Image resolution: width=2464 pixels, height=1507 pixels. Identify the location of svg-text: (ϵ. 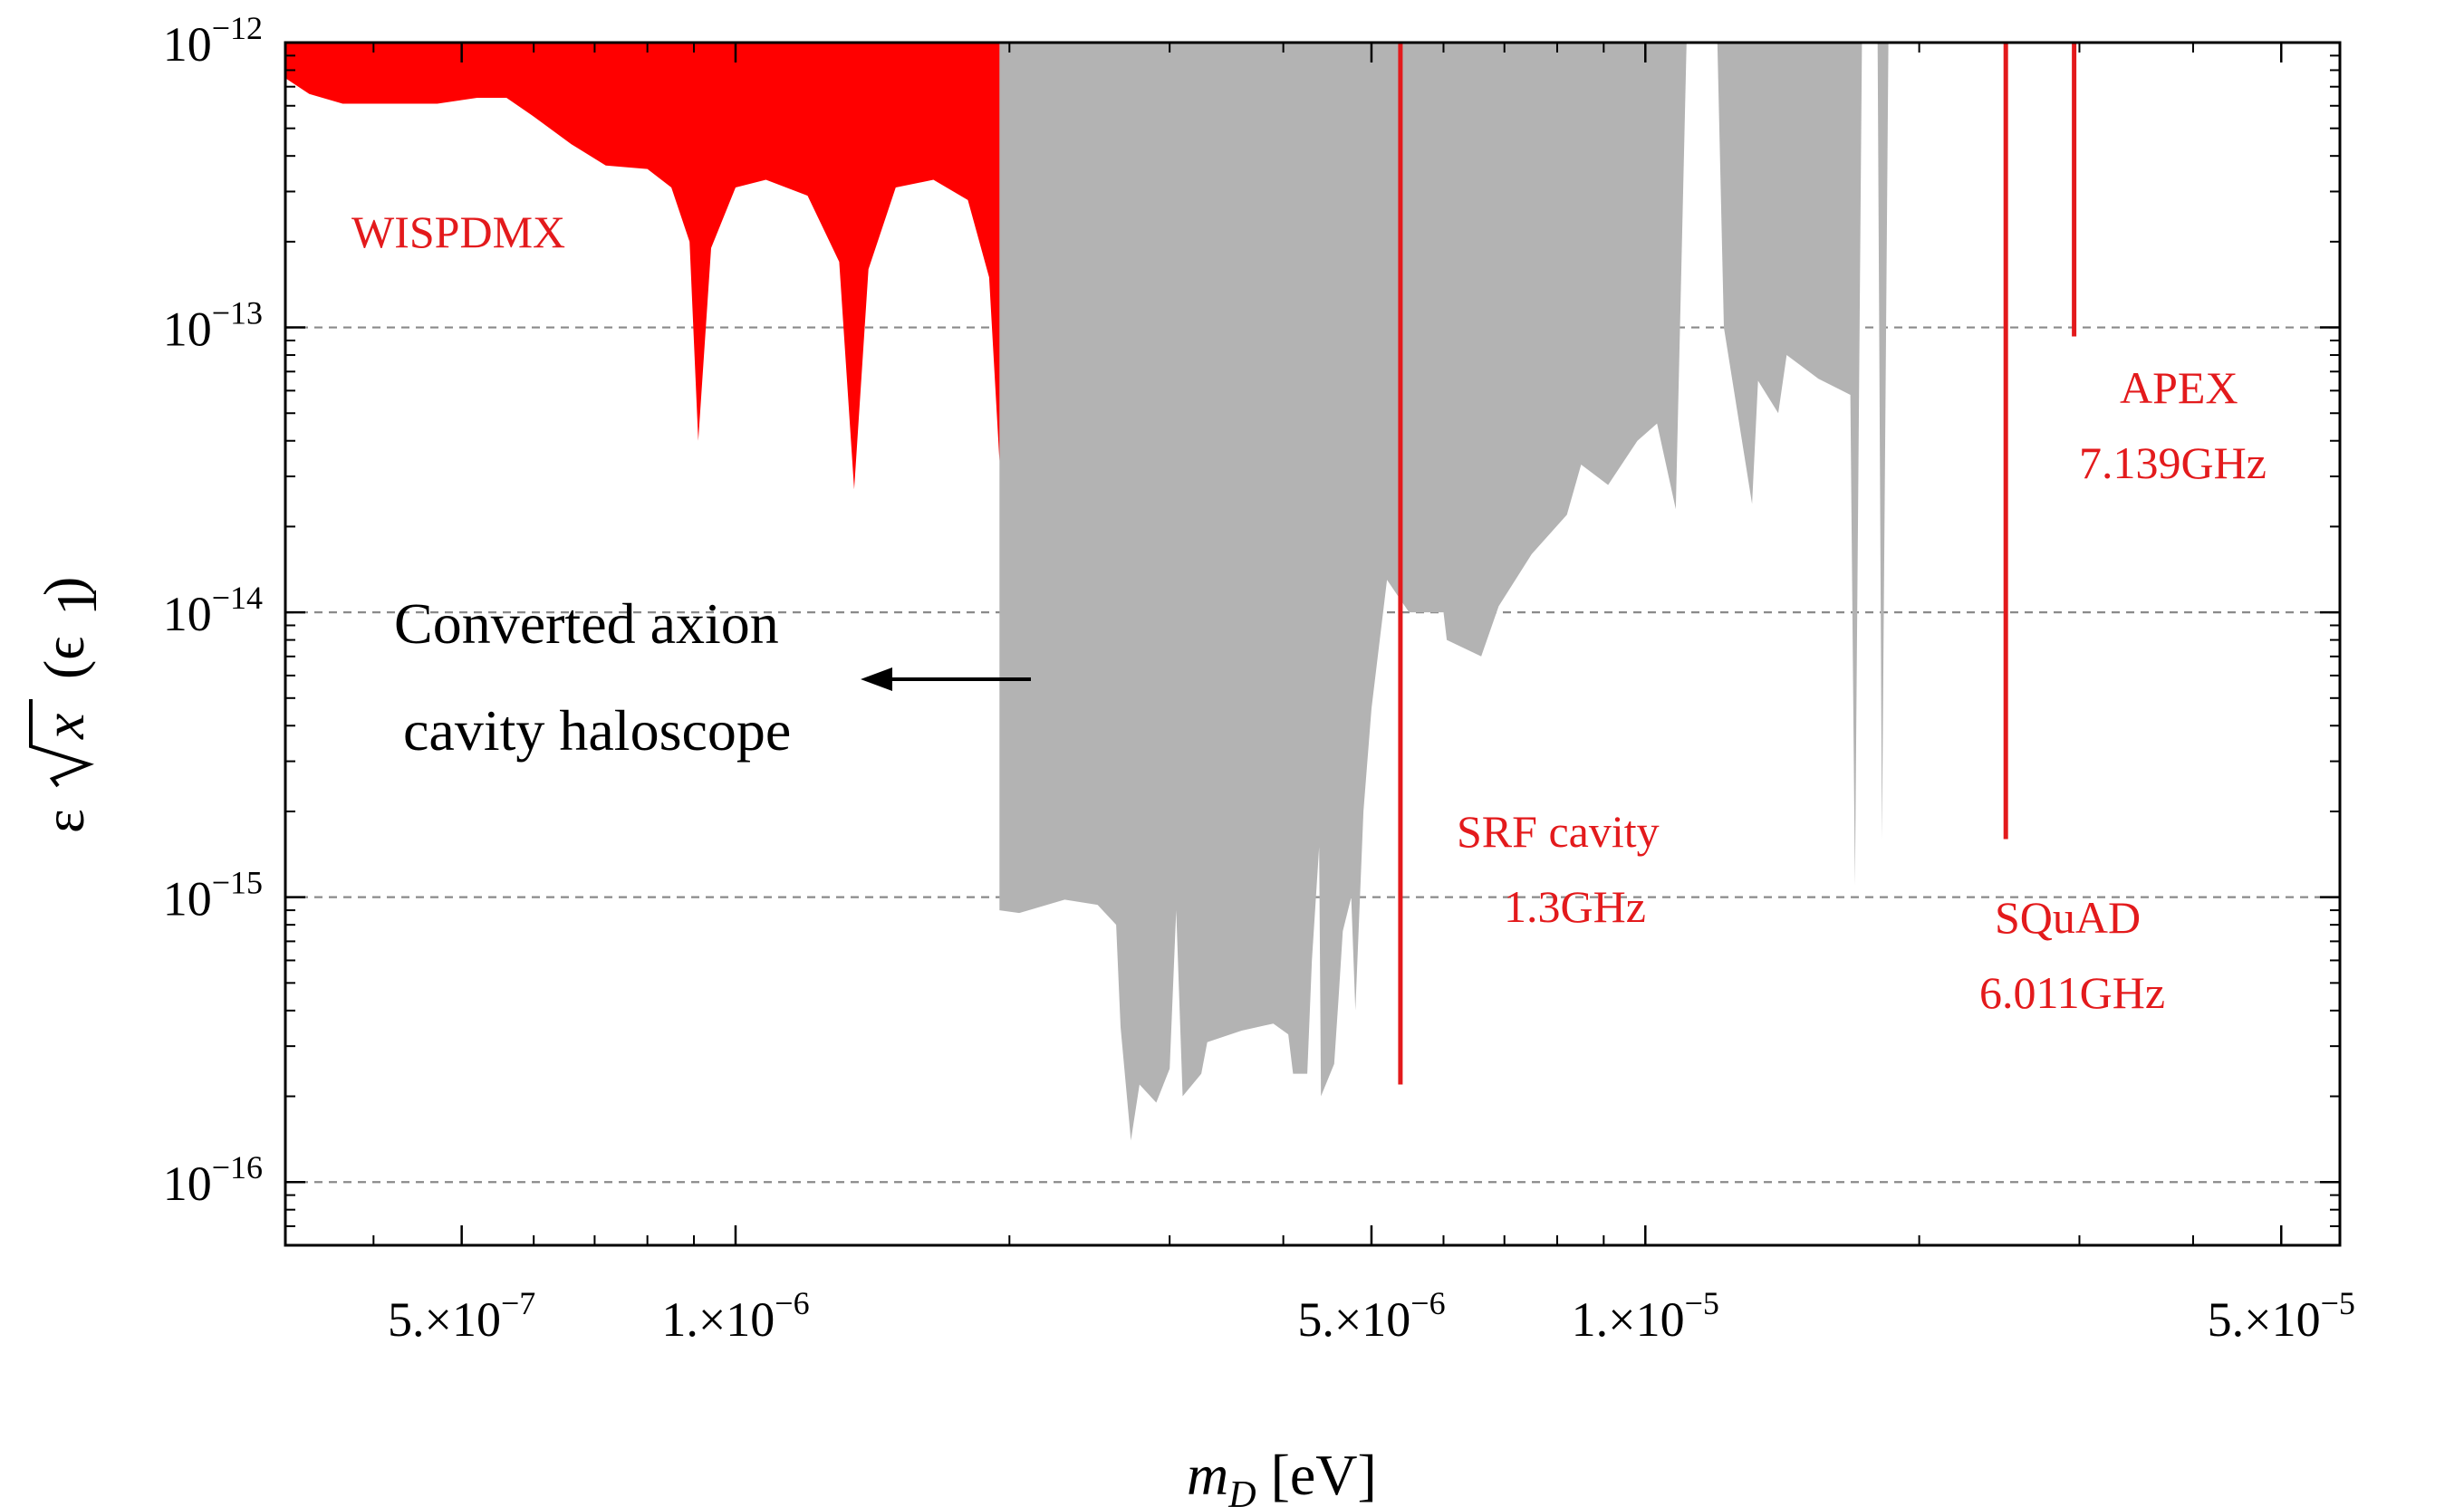
(64, 658).